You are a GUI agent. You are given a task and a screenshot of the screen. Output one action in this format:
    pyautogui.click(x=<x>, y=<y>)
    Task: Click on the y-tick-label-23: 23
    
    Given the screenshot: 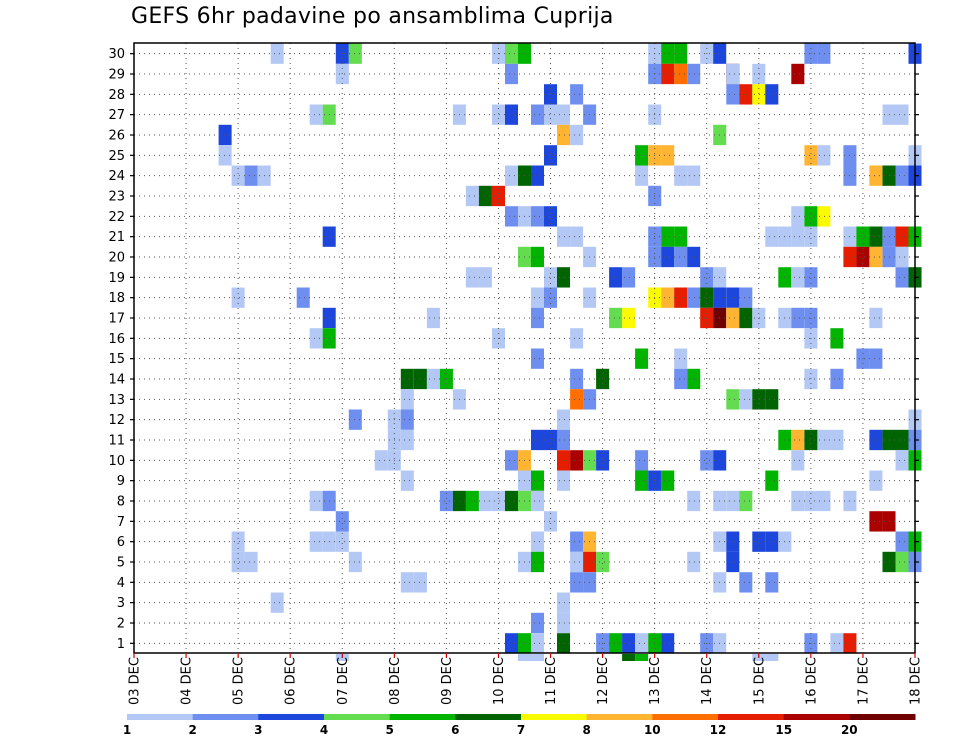 What is the action you would take?
    pyautogui.click(x=116, y=197)
    